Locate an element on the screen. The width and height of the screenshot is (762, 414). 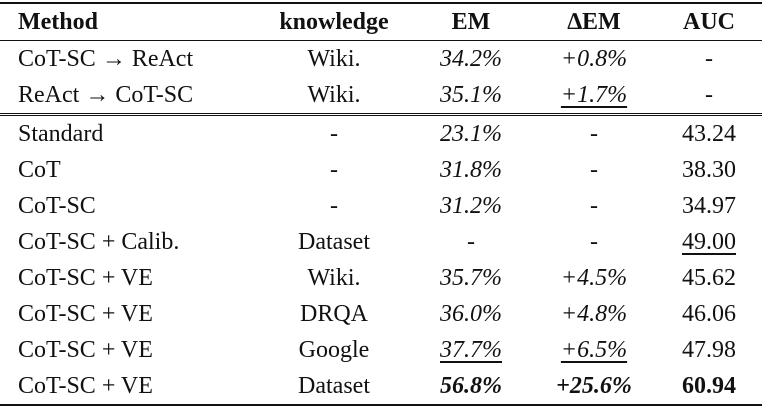
cell: CoT-SC → ReAct is located at coordinates (106, 58).